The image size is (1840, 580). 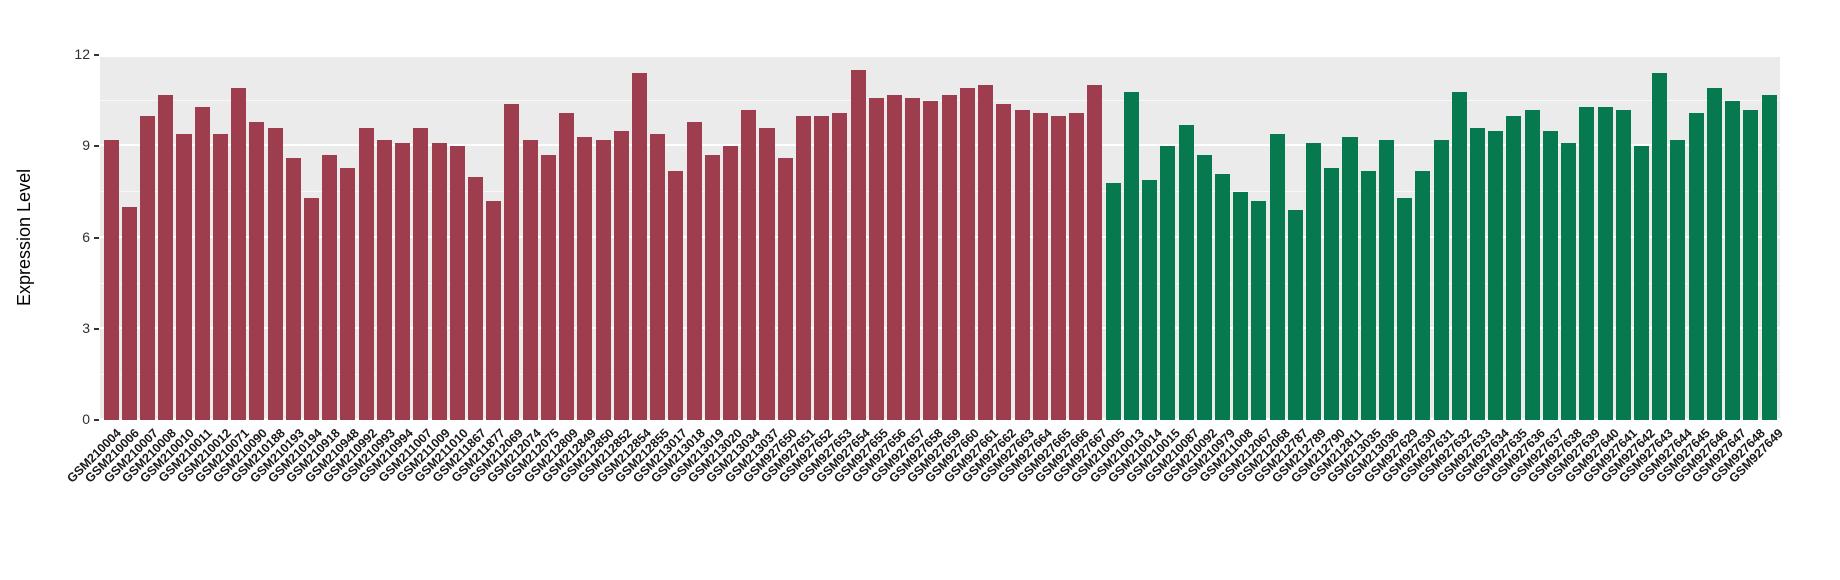 What do you see at coordinates (876, 258) in the screenshot?
I see `bar-GSM927655` at bounding box center [876, 258].